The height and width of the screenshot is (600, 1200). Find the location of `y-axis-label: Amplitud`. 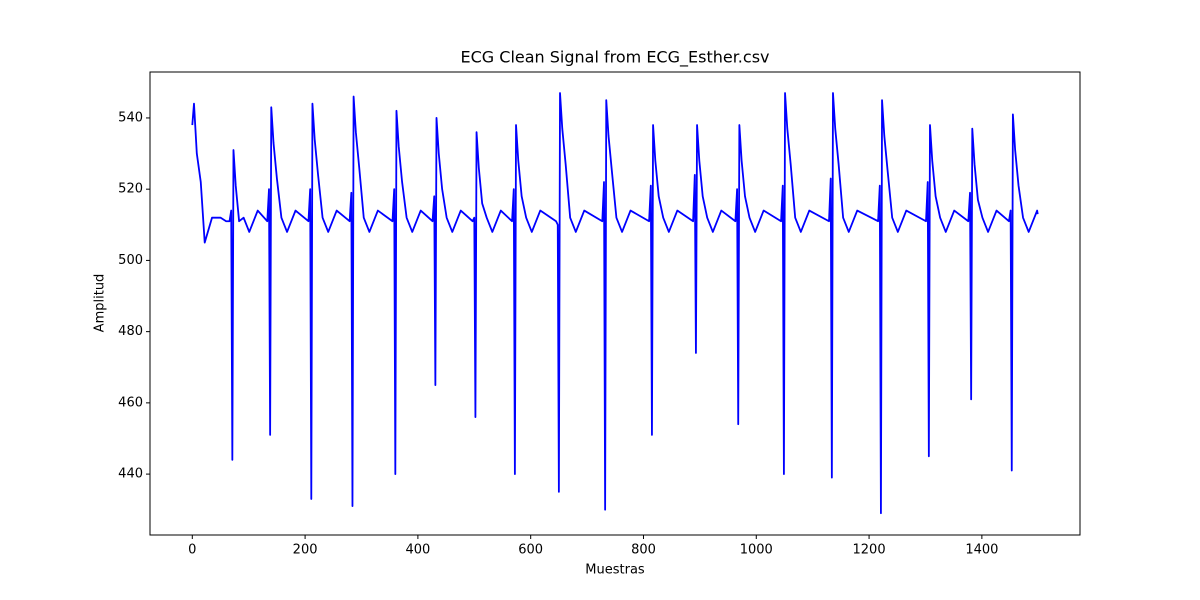

y-axis-label: Amplitud is located at coordinates (100, 303).